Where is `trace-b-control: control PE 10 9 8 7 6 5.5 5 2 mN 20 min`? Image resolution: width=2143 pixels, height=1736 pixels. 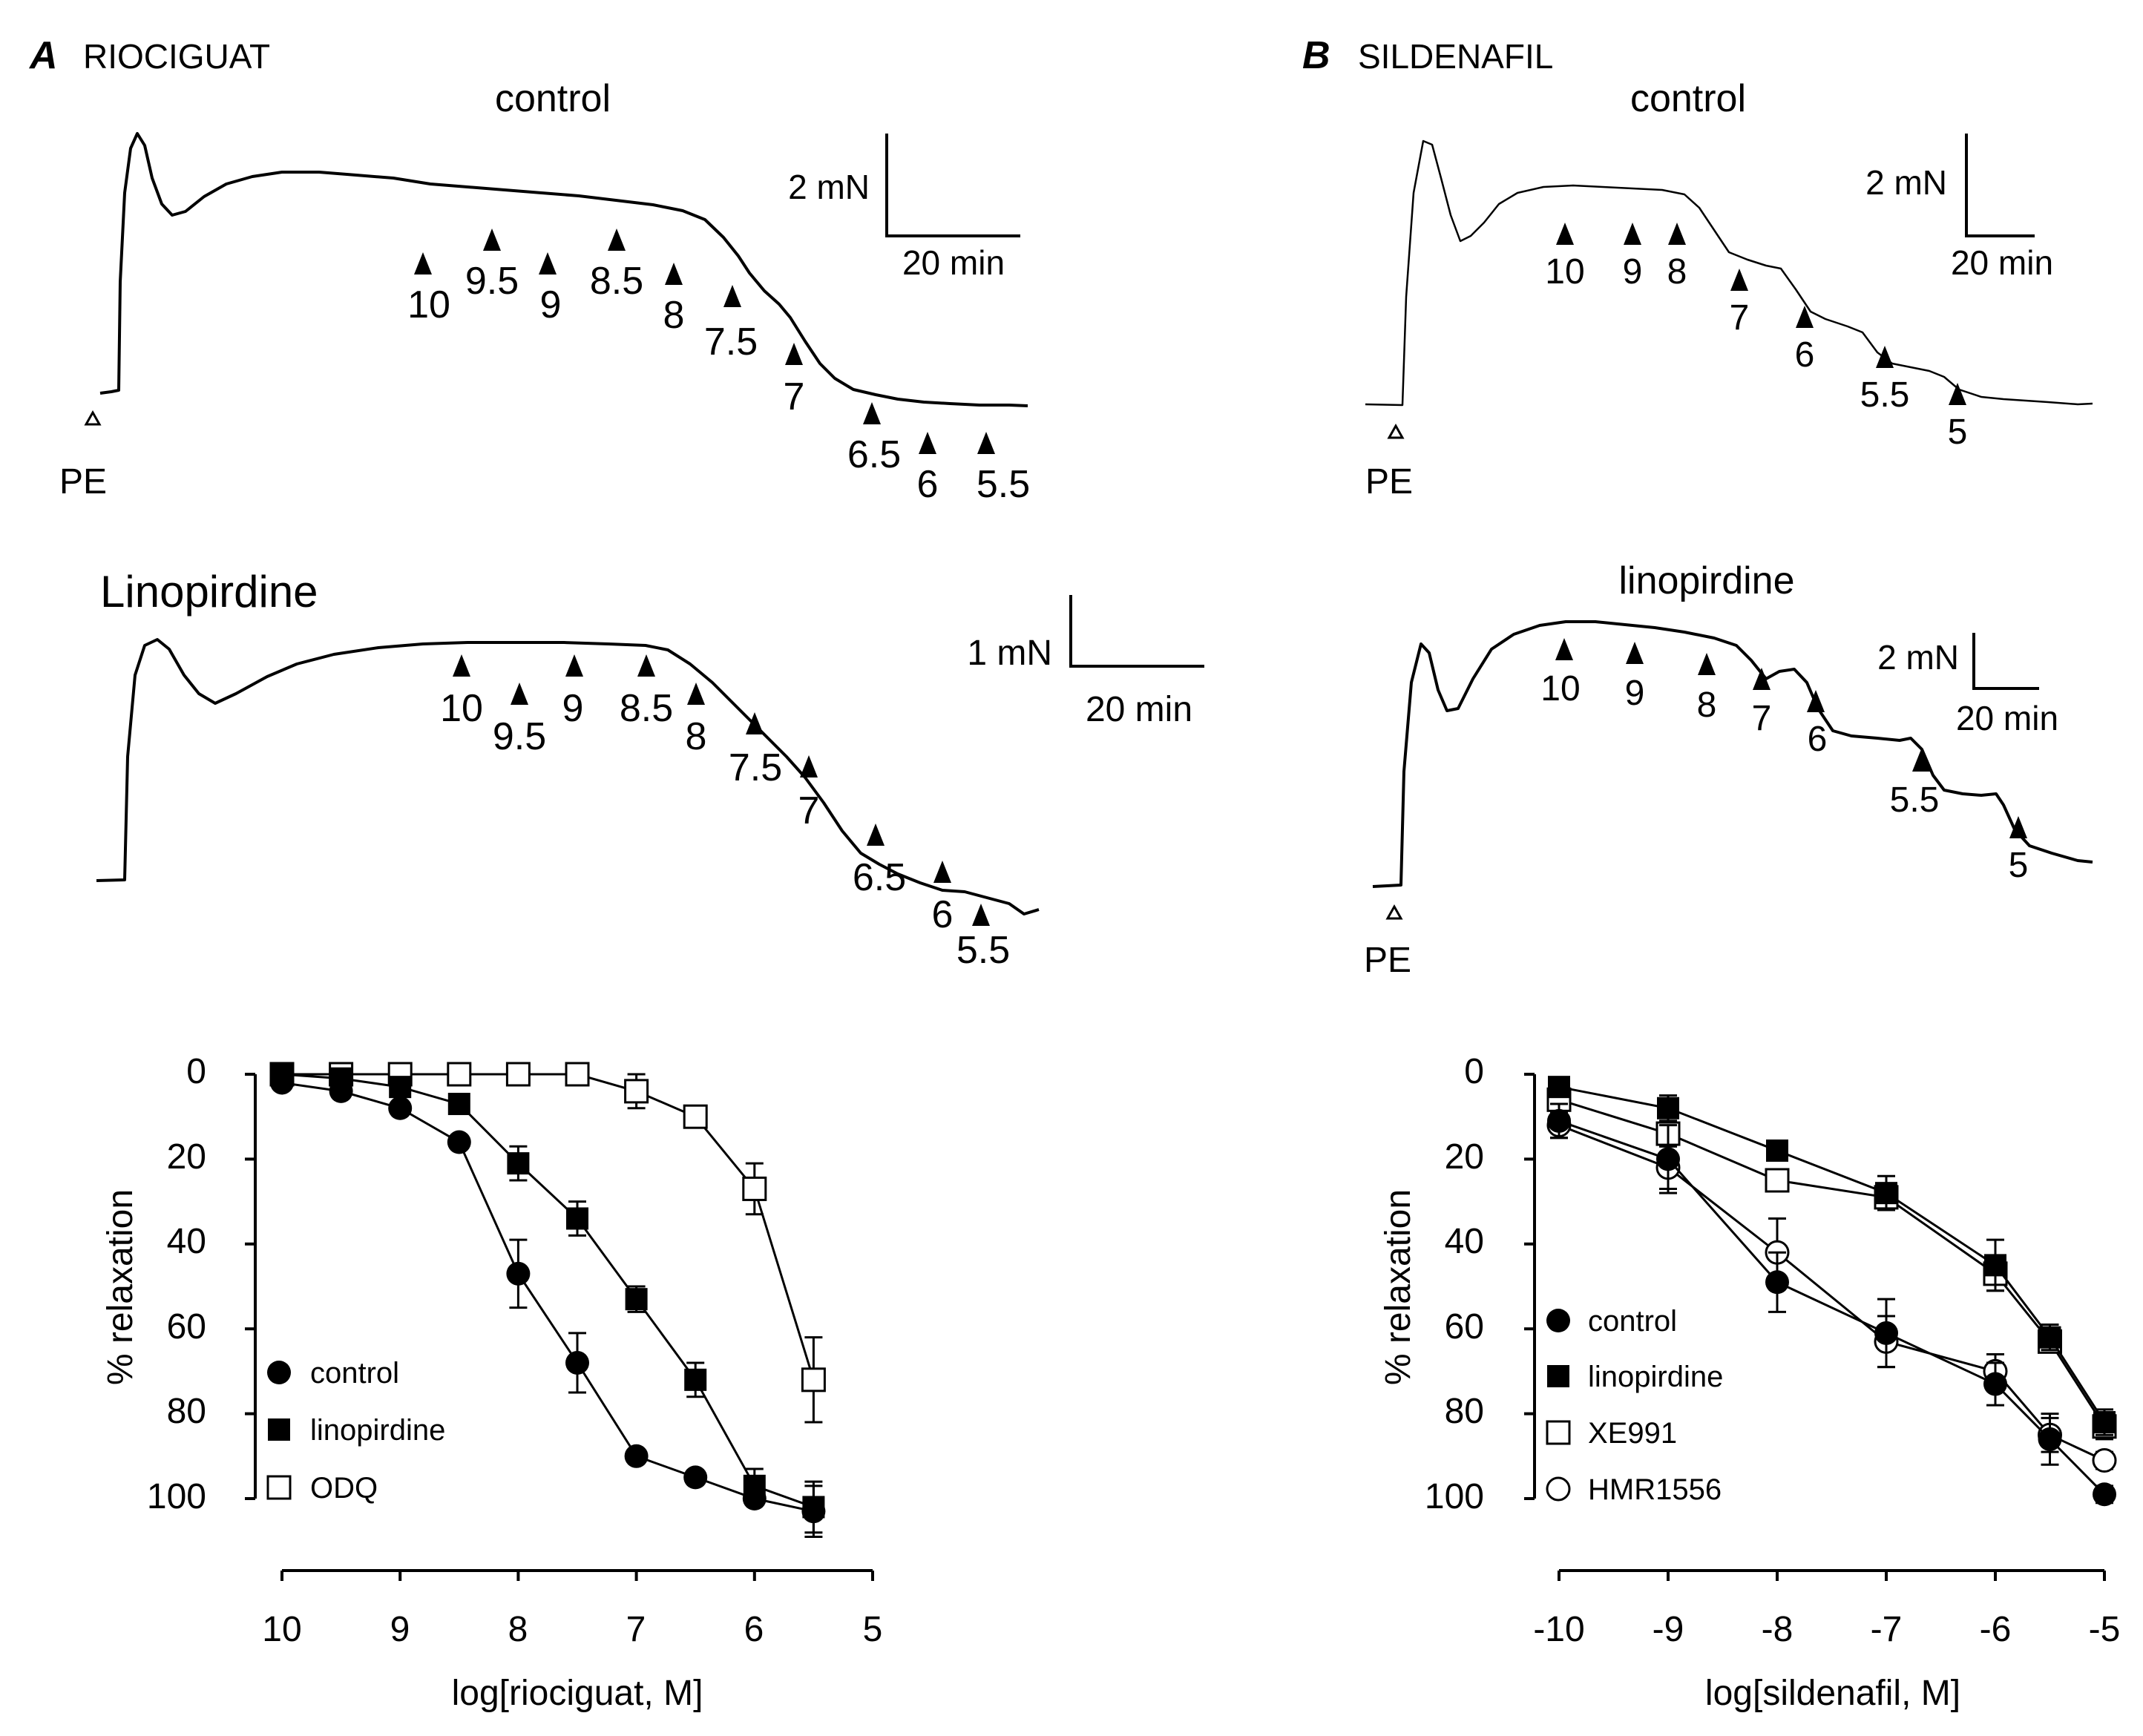 trace-b-control: control PE 10 9 8 7 6 5.5 5 2 mN 20 min is located at coordinates (1729, 289).